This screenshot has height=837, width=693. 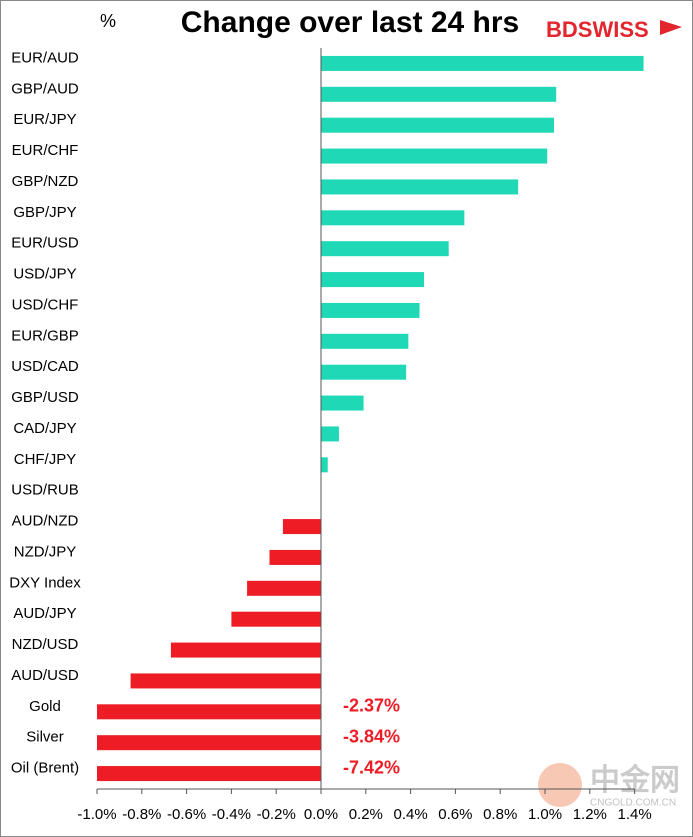 I want to click on x-tick-label: 0.6%, so click(x=455, y=814).